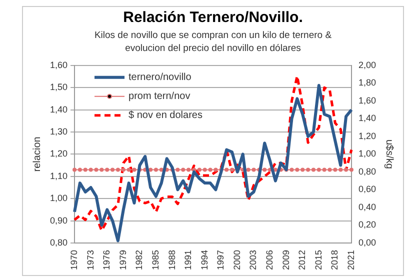  I want to click on x-tick-label: 1985, so click(155, 260).